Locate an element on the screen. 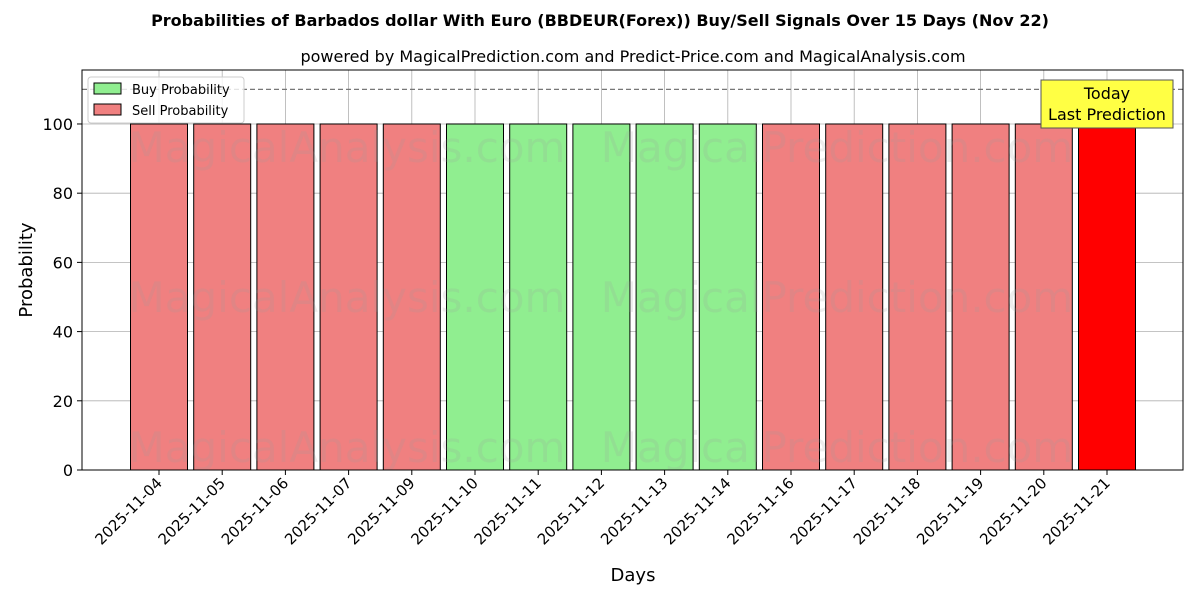 The image size is (1200, 600). x-tick-label: 2025-11-17 is located at coordinates (824, 511).